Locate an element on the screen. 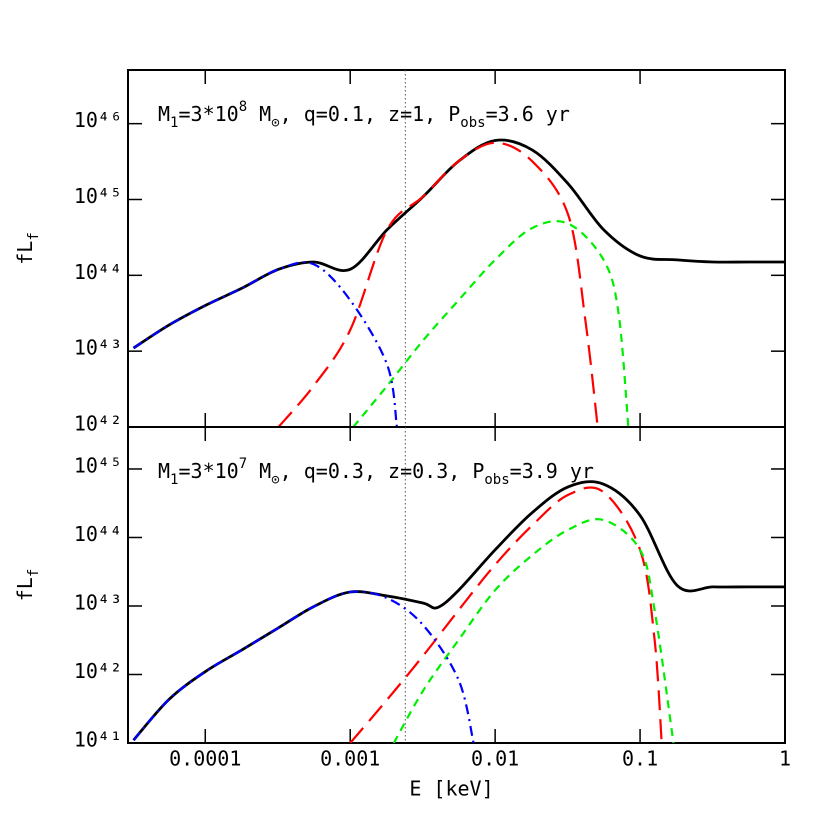 Image resolution: width=830 pixels, height=830 pixels. x-tick-label: 0.01 is located at coordinates (495, 759).